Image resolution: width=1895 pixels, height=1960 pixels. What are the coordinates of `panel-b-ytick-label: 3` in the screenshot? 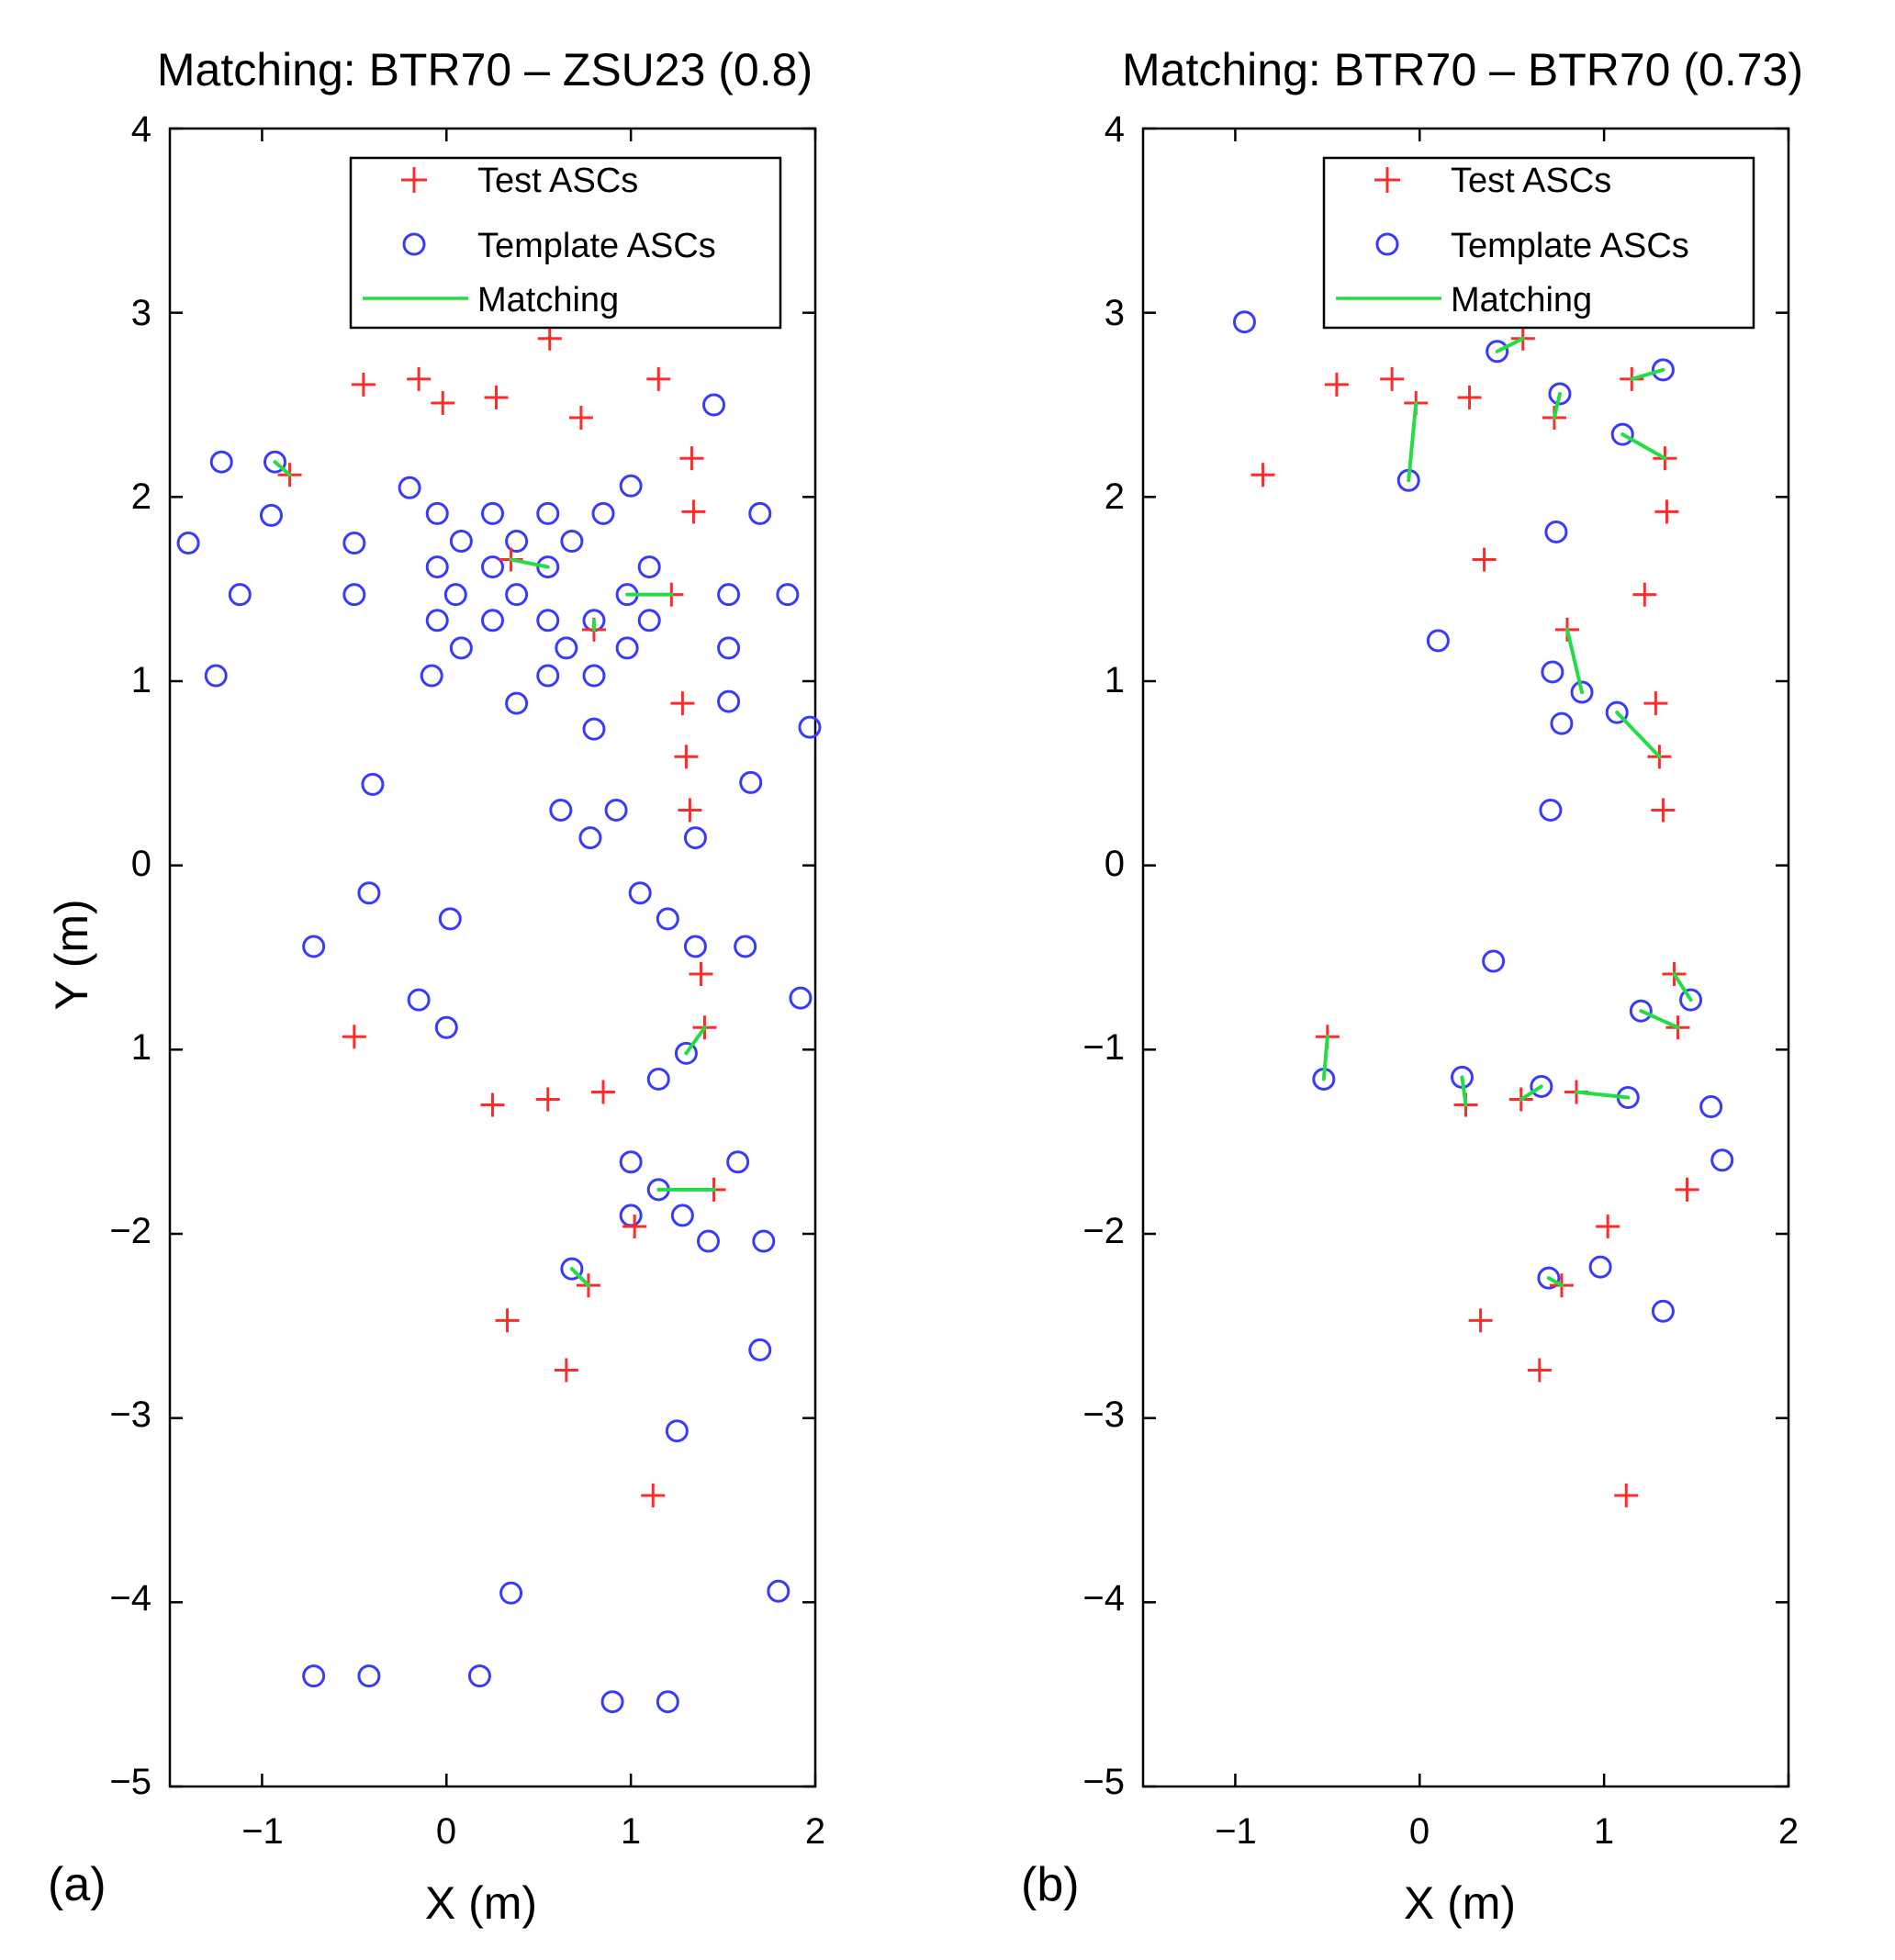 It's located at (1114, 313).